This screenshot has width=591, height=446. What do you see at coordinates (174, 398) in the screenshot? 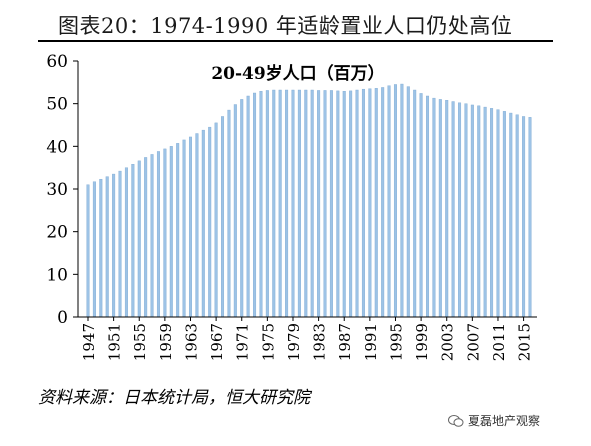
I see `source-note: 资料来源：日本统计局，恒大研究院` at bounding box center [174, 398].